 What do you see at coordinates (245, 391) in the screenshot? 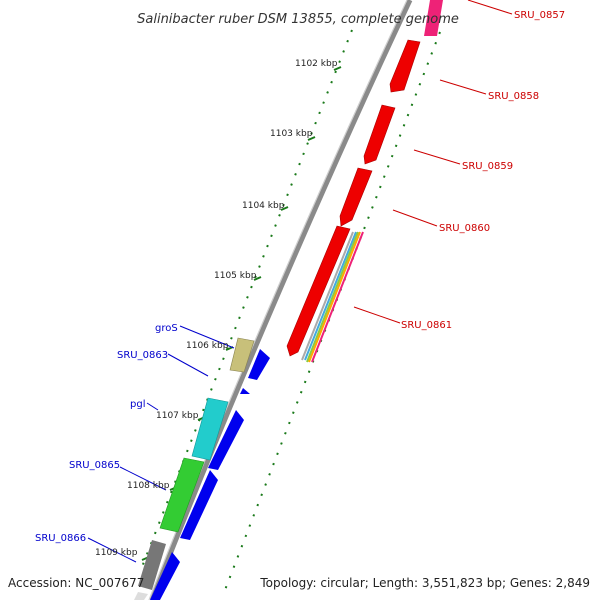
I see `gene-sru-0863-arrow` at bounding box center [245, 391].